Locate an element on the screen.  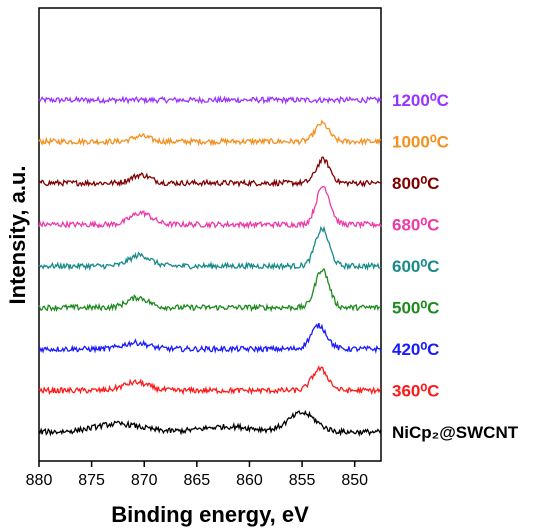
x-tick-label: 850 is located at coordinates (354, 480).